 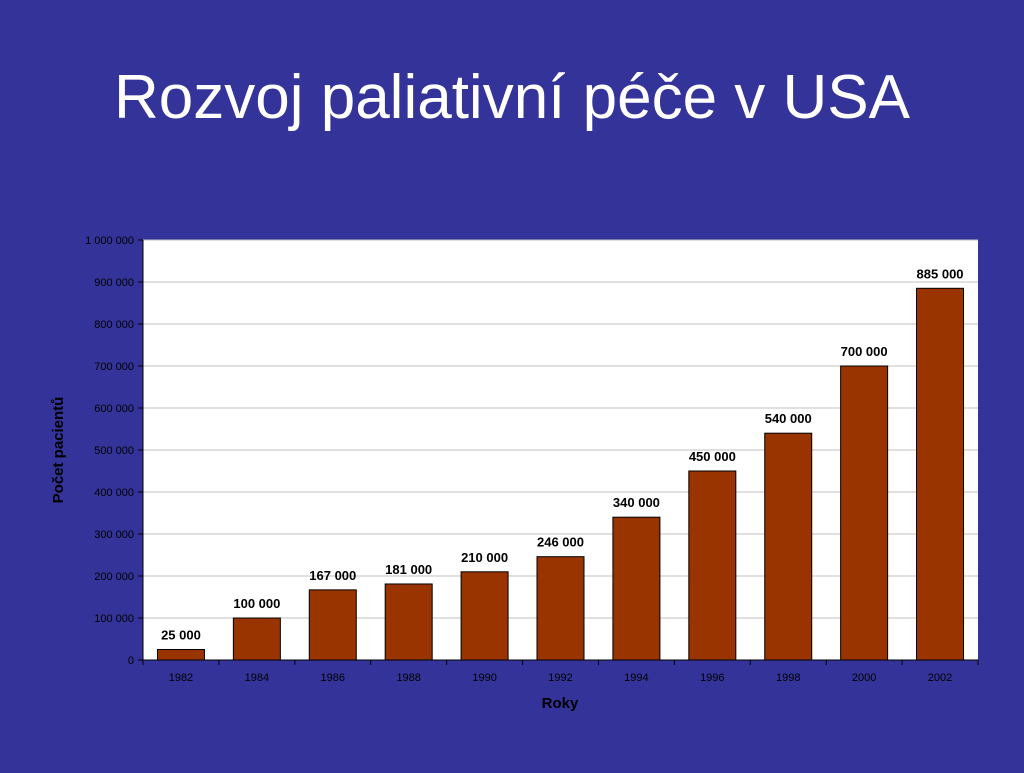 I want to click on bar-1982, so click(x=180, y=655).